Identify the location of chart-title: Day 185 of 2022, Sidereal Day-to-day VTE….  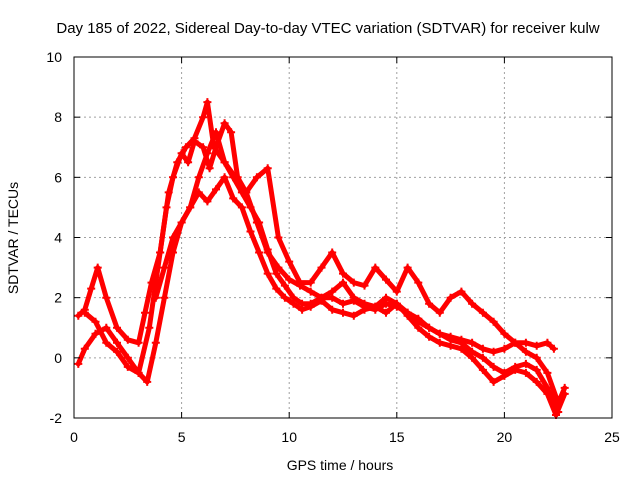
(327, 28).